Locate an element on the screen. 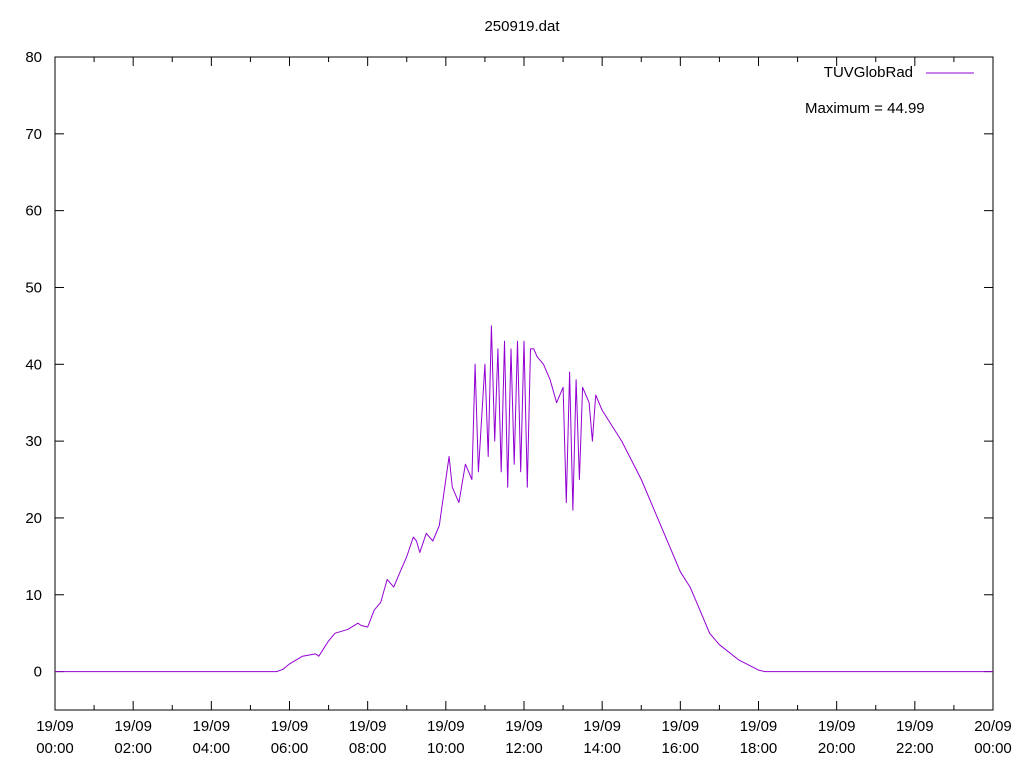 The width and height of the screenshot is (1024, 768). x-tick-label-date: 20/09 is located at coordinates (993, 726).